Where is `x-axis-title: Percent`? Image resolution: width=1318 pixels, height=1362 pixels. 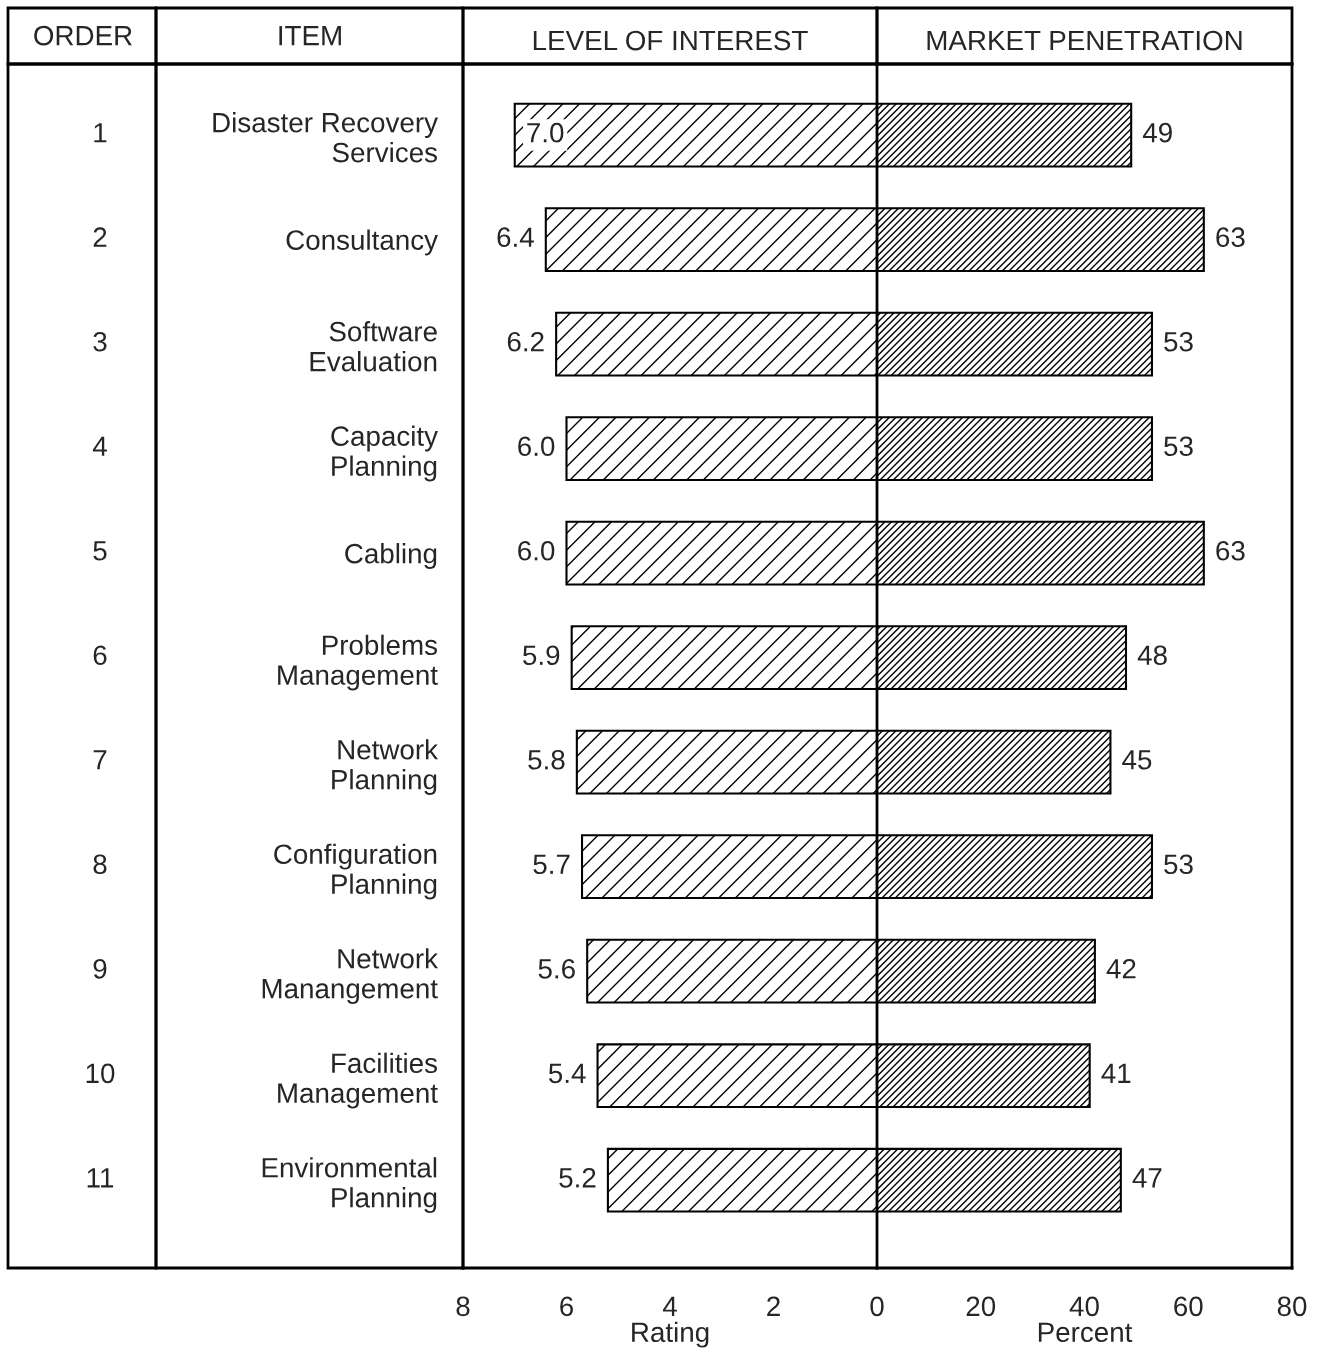
x-axis-title: Percent is located at coordinates (1085, 1332).